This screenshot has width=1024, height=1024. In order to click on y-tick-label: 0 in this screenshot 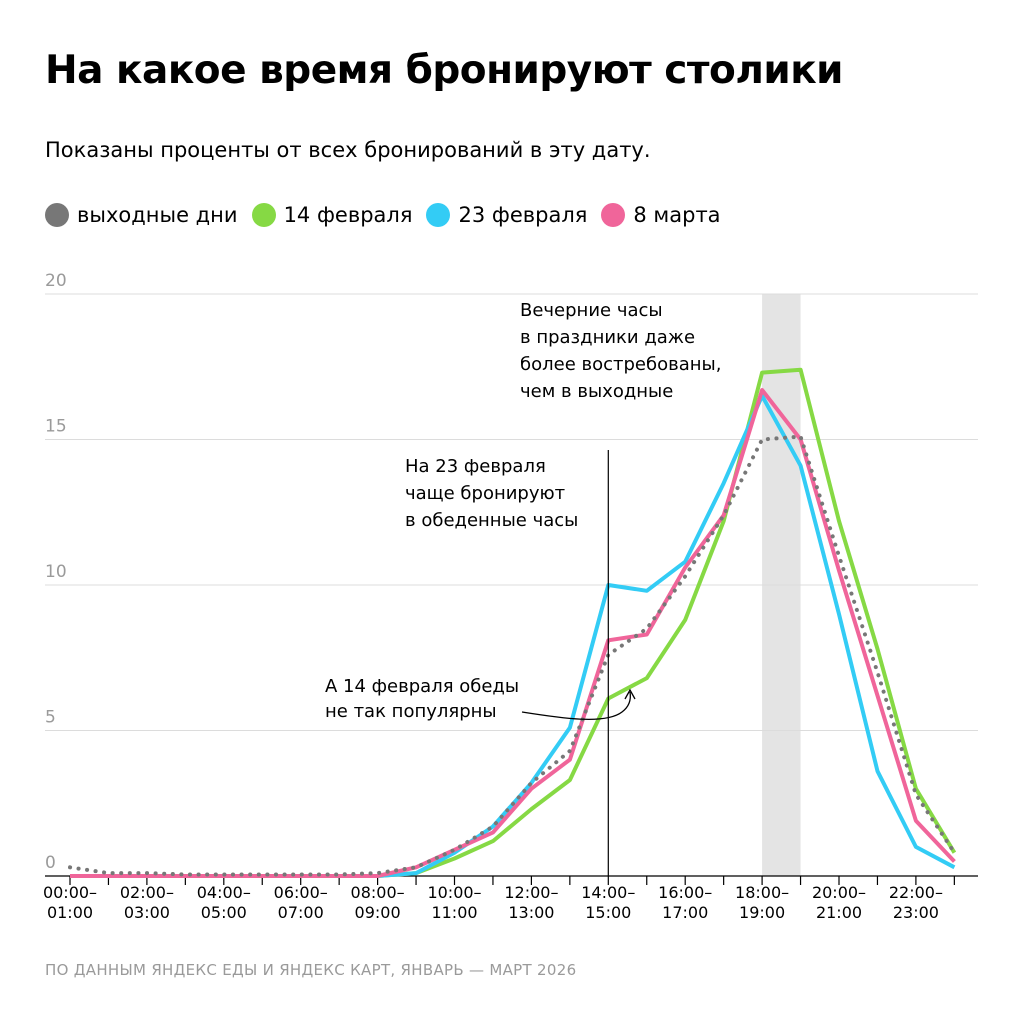, I will do `click(50, 863)`.